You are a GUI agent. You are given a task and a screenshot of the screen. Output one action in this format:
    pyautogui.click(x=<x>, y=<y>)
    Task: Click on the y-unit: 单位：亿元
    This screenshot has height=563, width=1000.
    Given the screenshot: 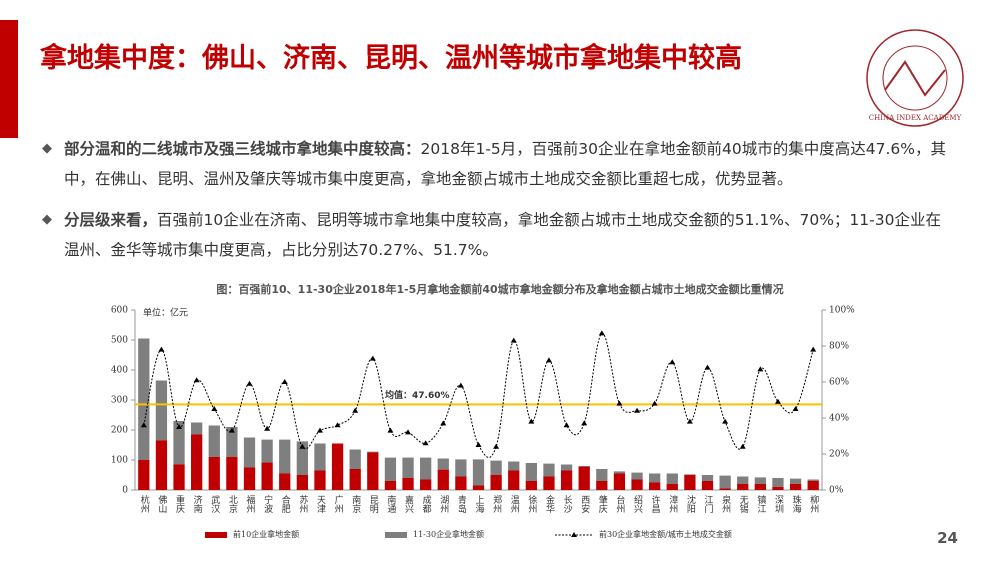 What is the action you would take?
    pyautogui.click(x=165, y=313)
    